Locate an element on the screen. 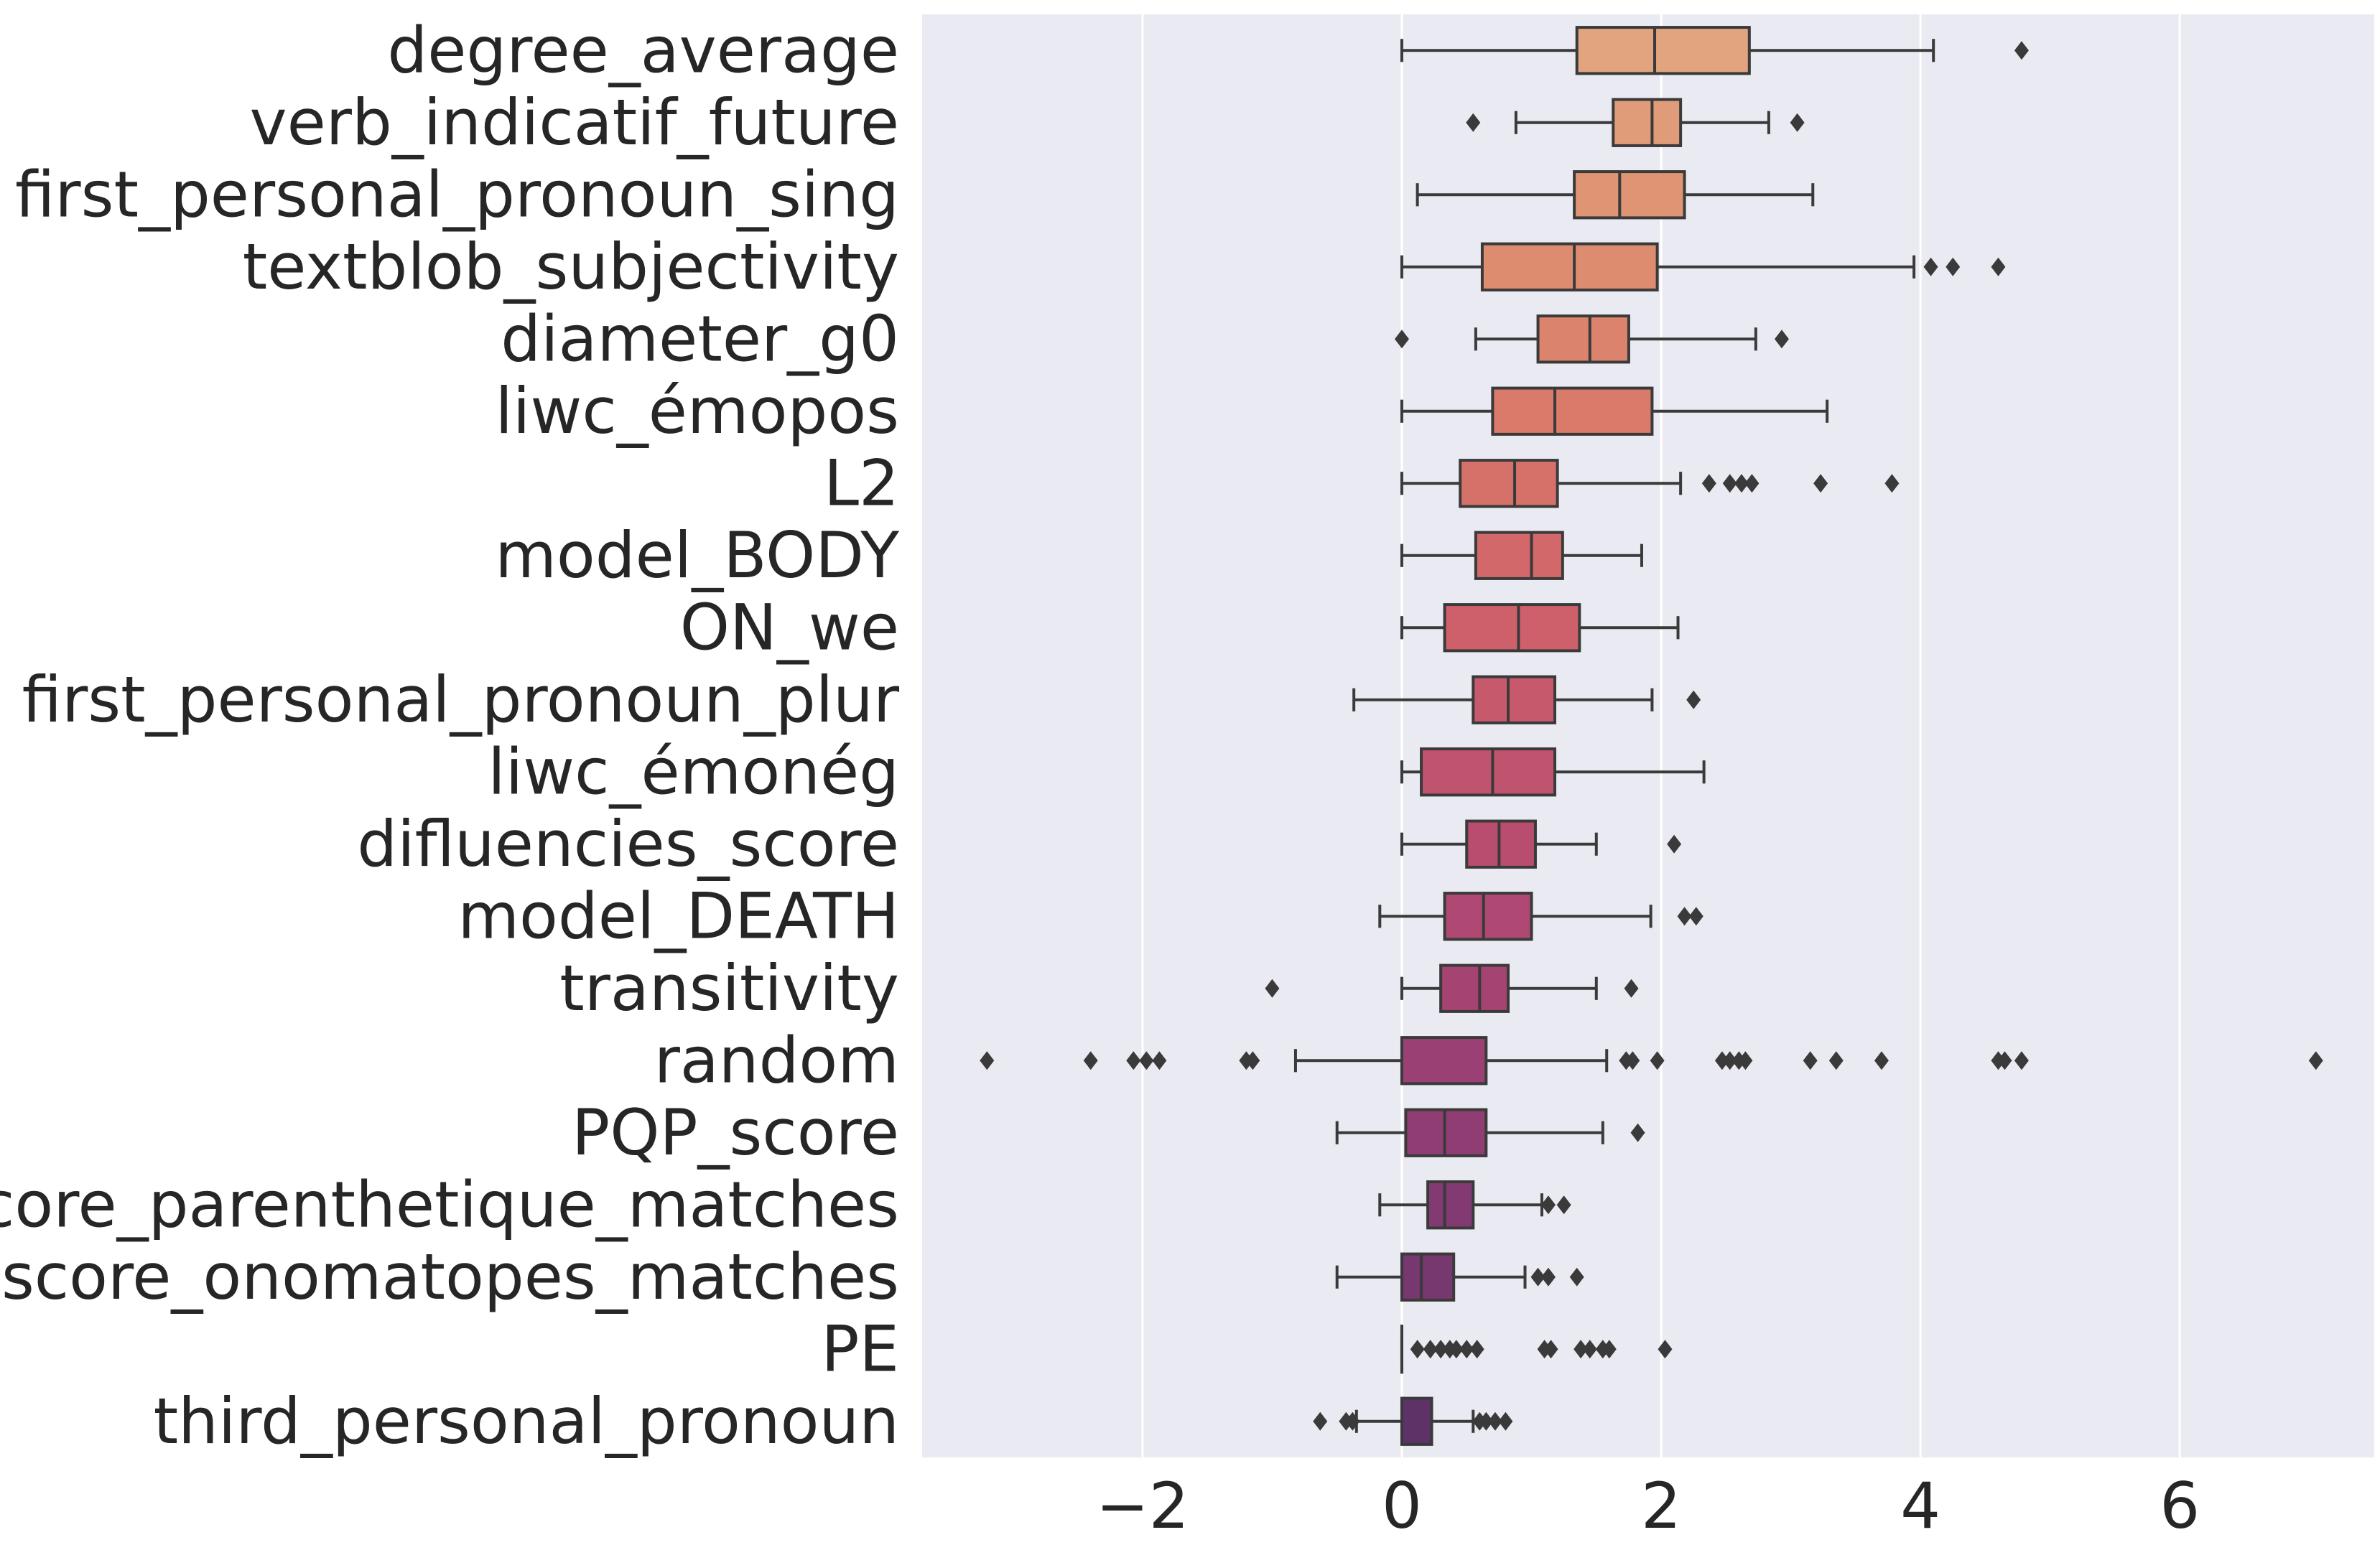 The image size is (2380, 1545). category-label: diameter_g0 is located at coordinates (700, 338).